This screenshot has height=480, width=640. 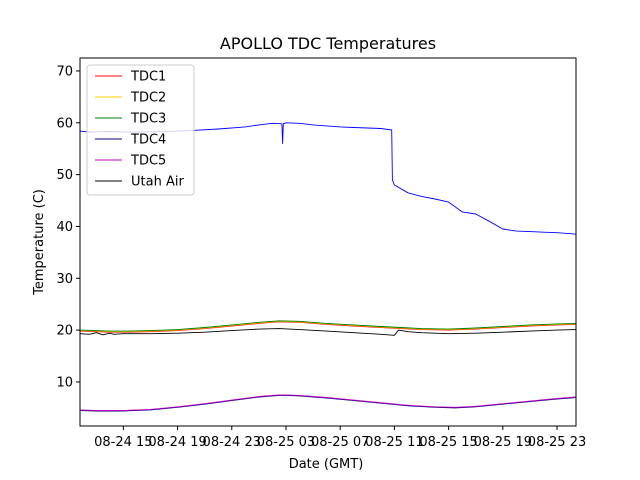 What do you see at coordinates (148, 77) in the screenshot?
I see `legend-label-tdc1: TDC1` at bounding box center [148, 77].